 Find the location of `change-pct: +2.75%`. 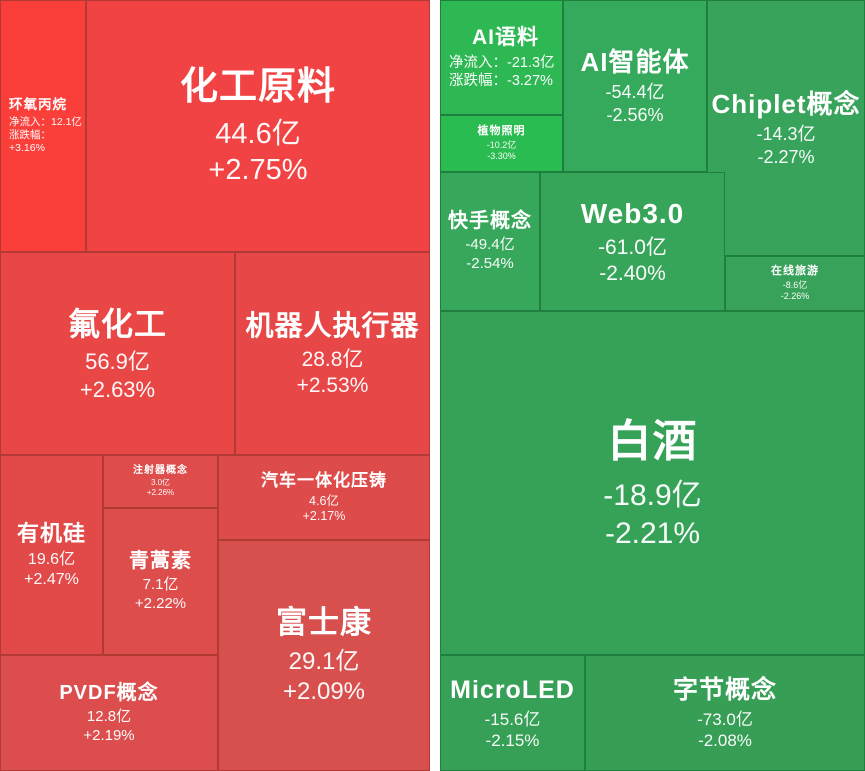

change-pct: +2.75% is located at coordinates (258, 169).